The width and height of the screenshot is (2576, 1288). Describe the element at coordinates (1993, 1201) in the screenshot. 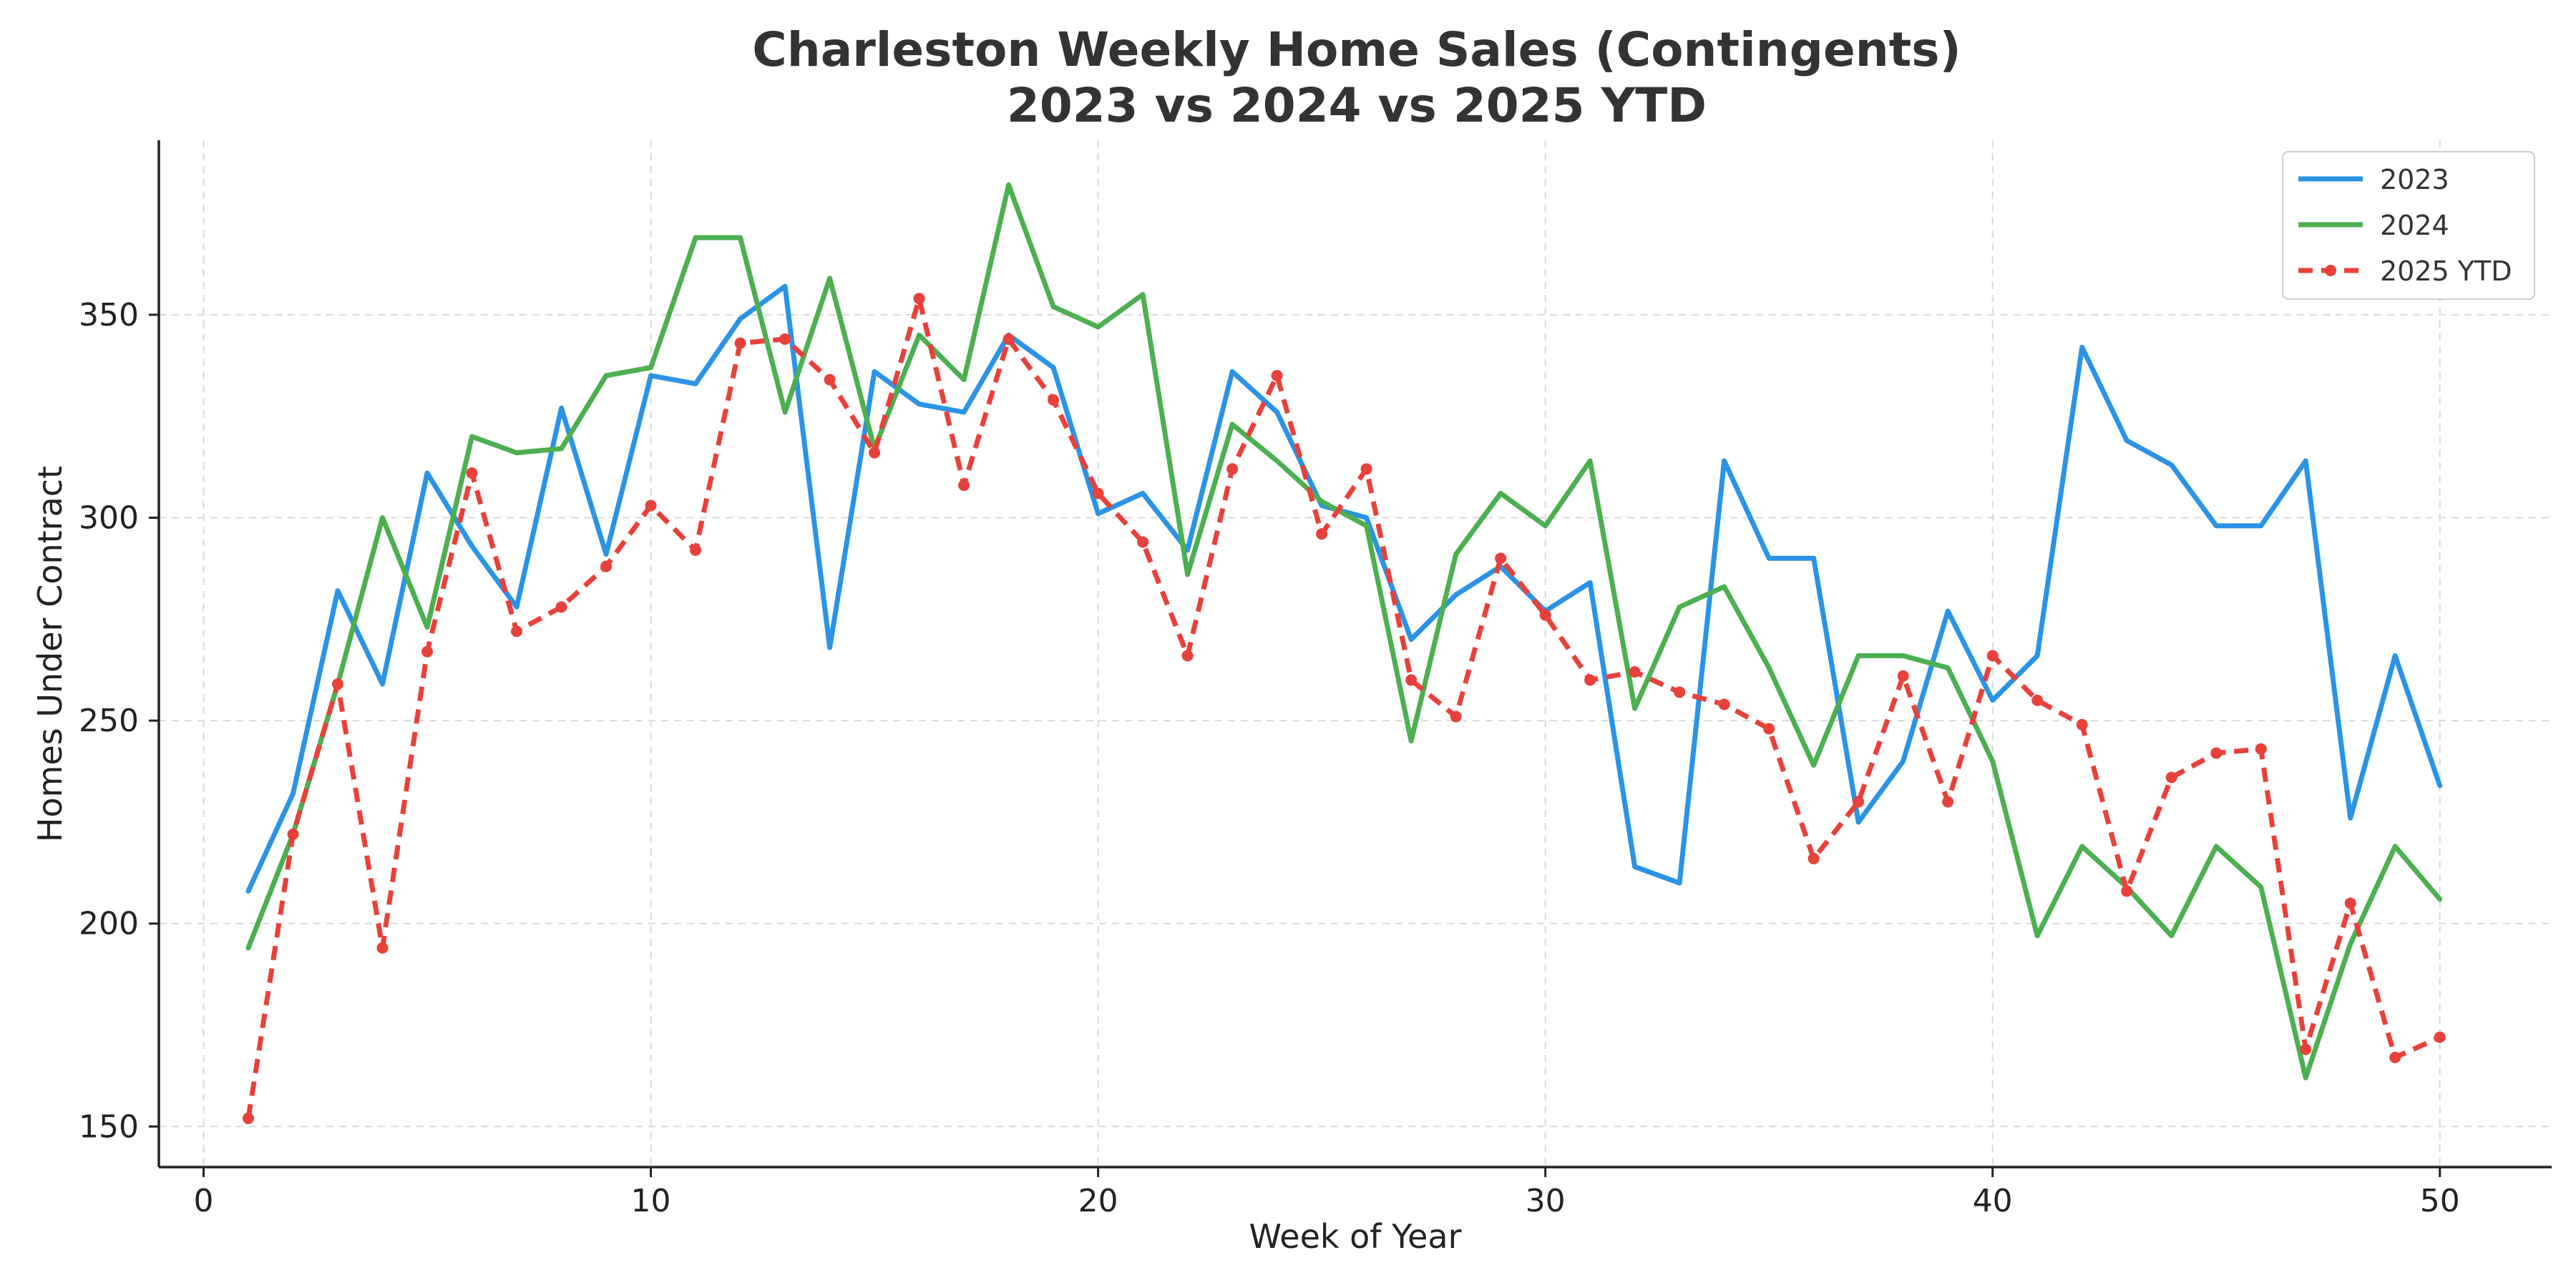

I see `x-tick-label: 40` at that location.